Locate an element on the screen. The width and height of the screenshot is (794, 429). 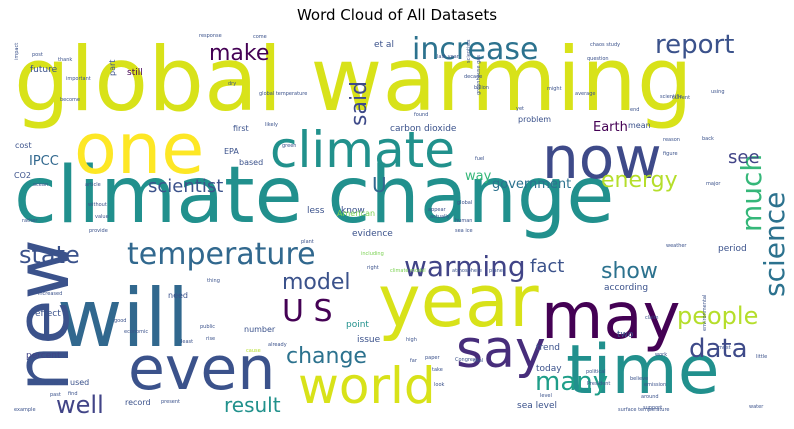
word-found: found is located at coordinates (421, 115).